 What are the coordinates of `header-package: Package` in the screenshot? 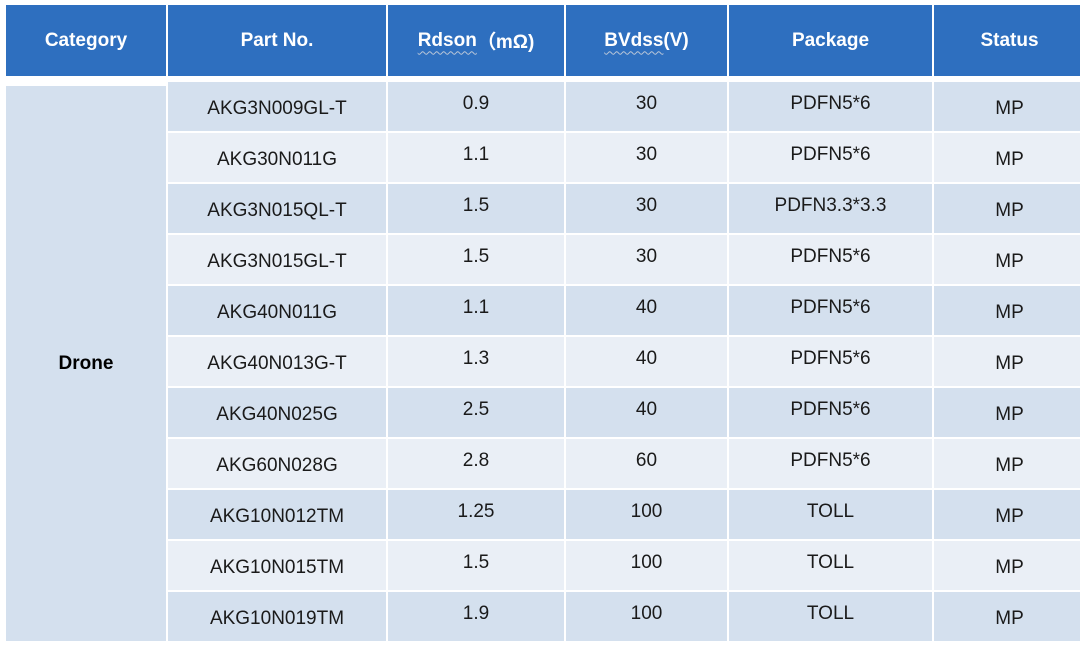 It's located at (830, 40).